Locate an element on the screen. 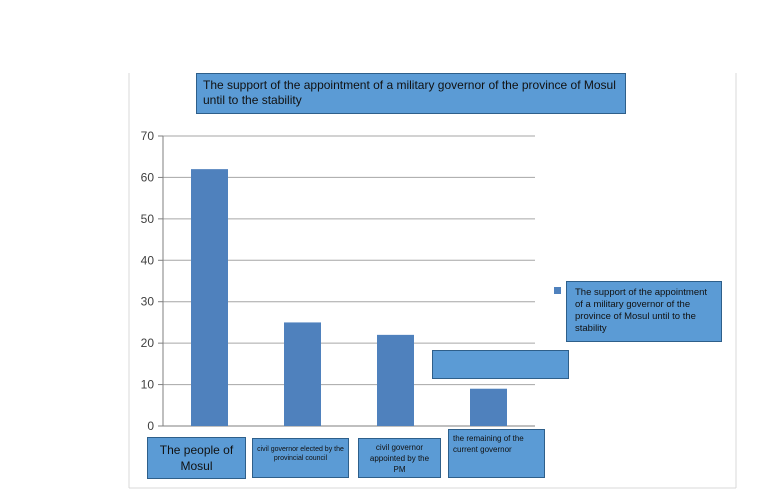 This screenshot has width=759, height=498. category-label-current-governor: the remaining of the current governor is located at coordinates (496, 453).